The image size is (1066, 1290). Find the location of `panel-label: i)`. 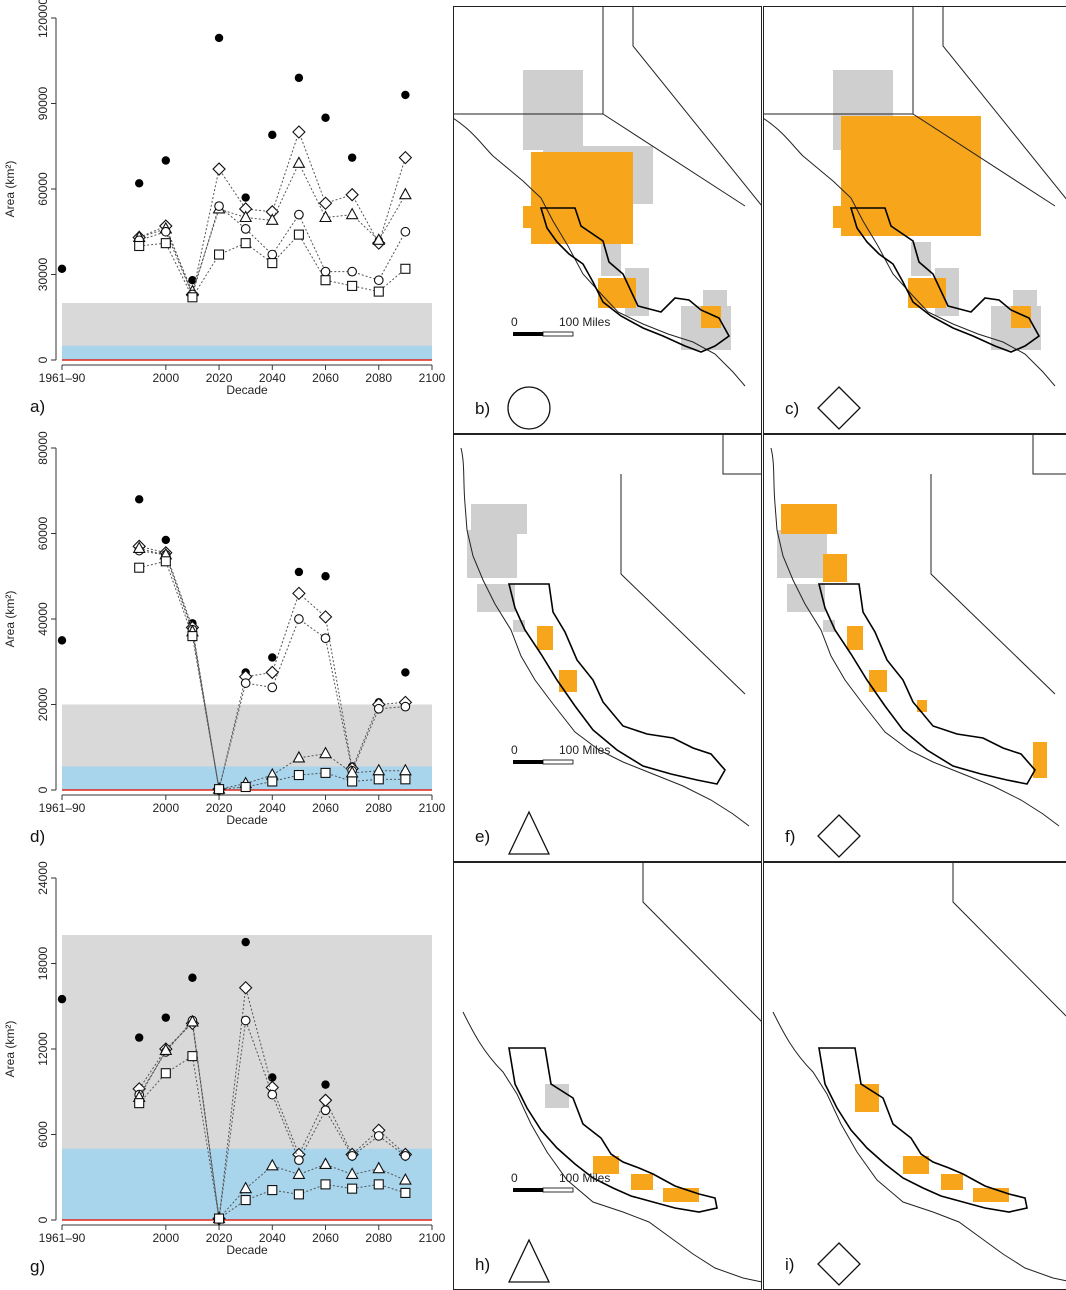

panel-label: i) is located at coordinates (789, 1264).